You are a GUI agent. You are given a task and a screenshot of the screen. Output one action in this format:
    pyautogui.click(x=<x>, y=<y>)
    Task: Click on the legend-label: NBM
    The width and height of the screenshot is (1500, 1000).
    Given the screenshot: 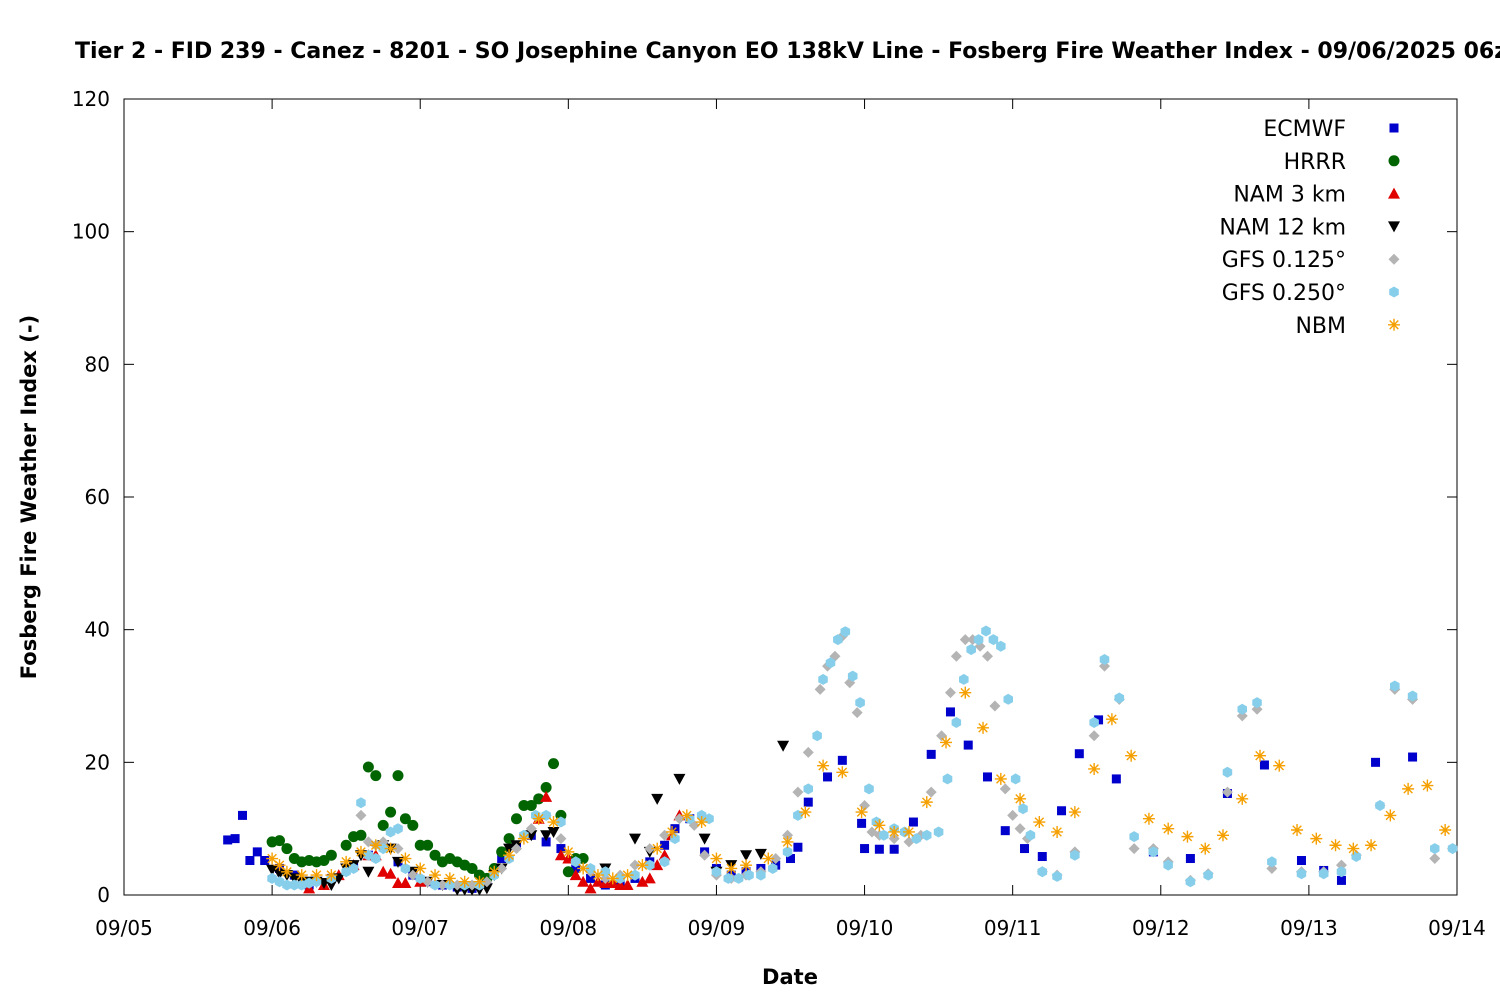 What is the action you would take?
    pyautogui.click(x=1320, y=326)
    